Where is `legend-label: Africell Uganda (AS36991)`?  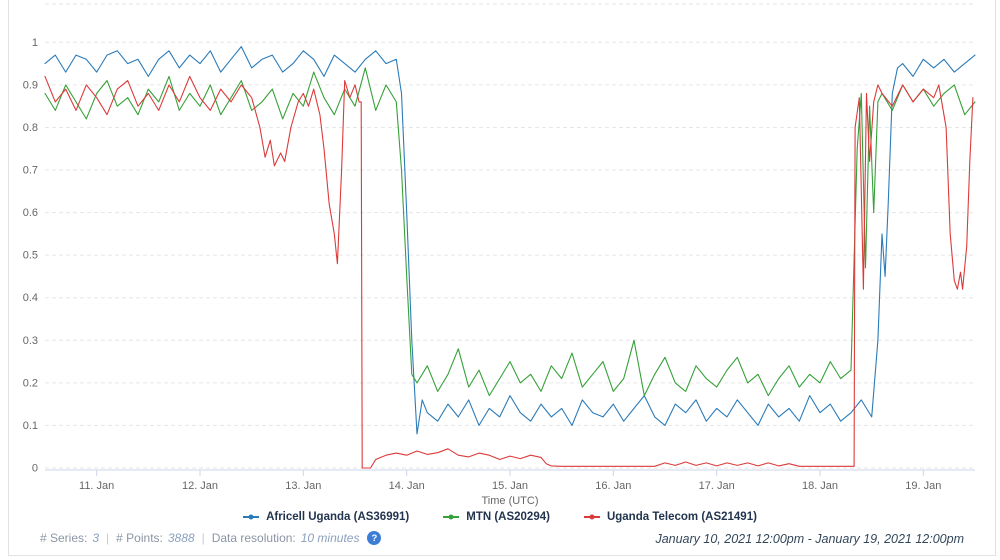 legend-label: Africell Uganda (AS36991) is located at coordinates (338, 517).